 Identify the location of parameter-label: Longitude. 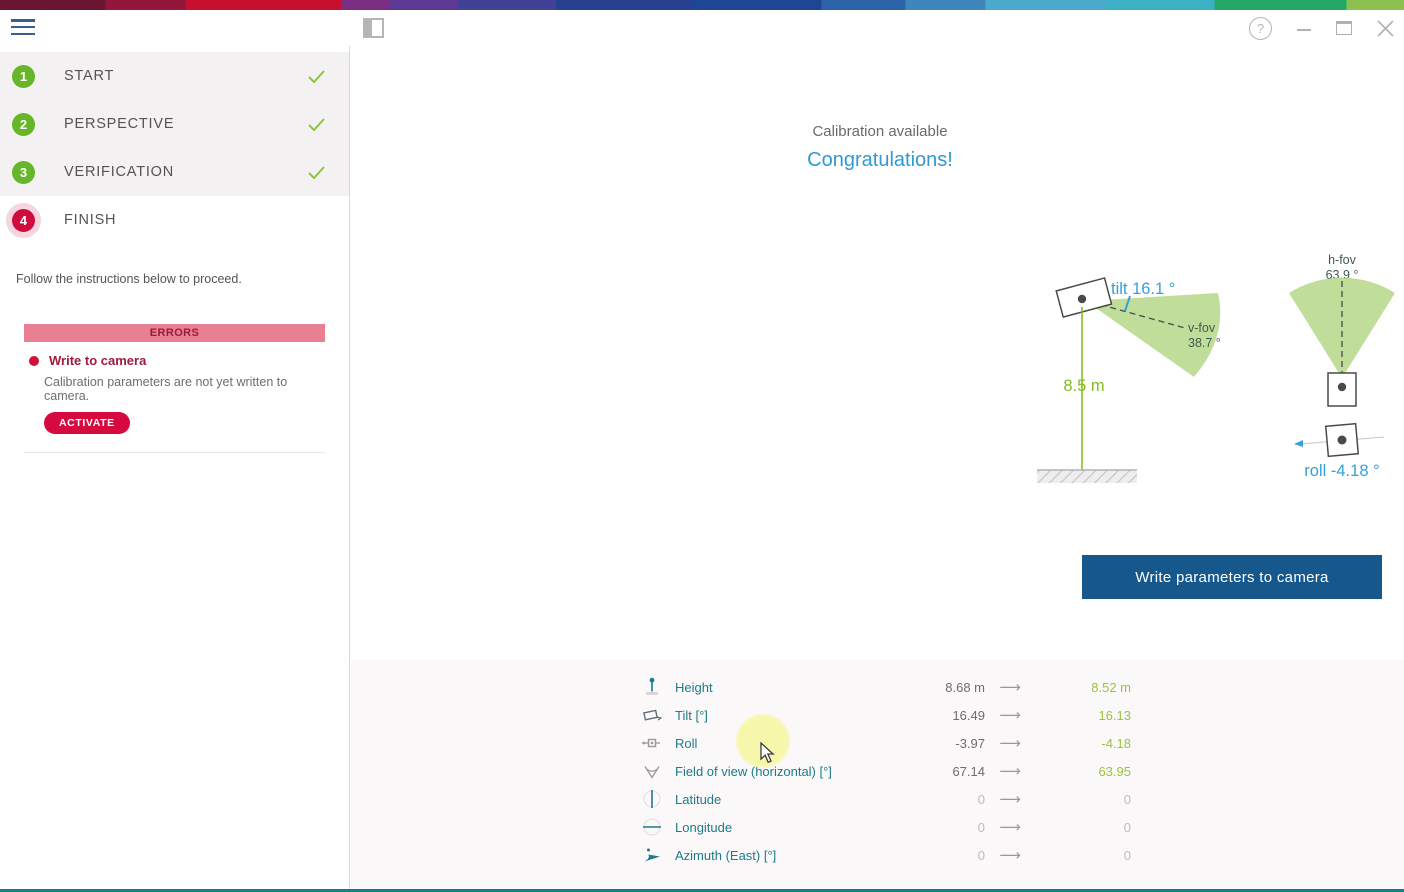
(704, 827).